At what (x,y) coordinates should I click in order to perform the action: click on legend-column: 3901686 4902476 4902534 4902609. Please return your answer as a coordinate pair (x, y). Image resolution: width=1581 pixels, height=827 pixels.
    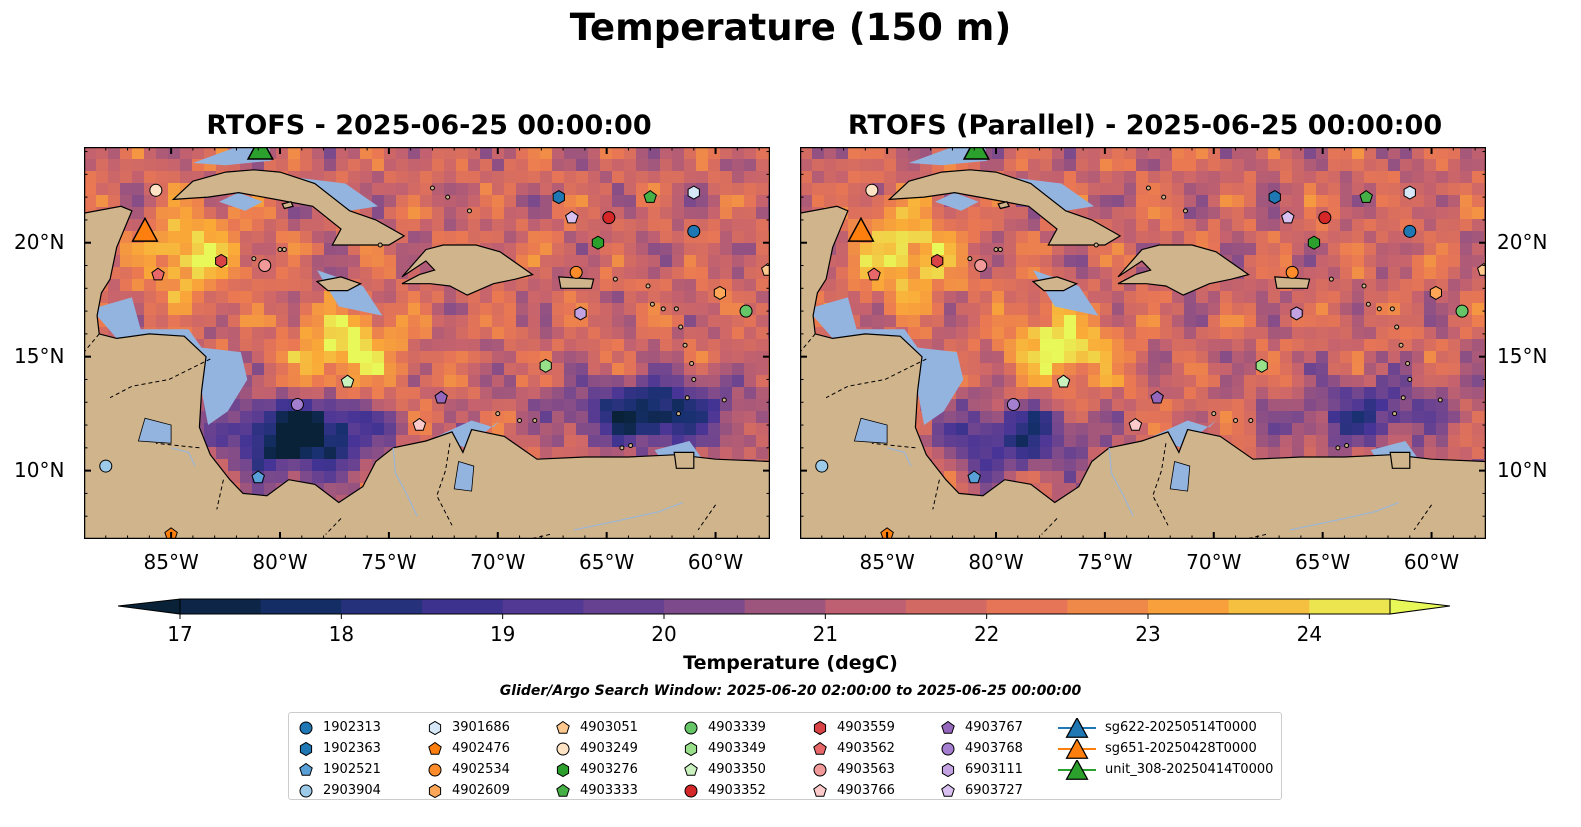
    Looking at the image, I should click on (468, 759).